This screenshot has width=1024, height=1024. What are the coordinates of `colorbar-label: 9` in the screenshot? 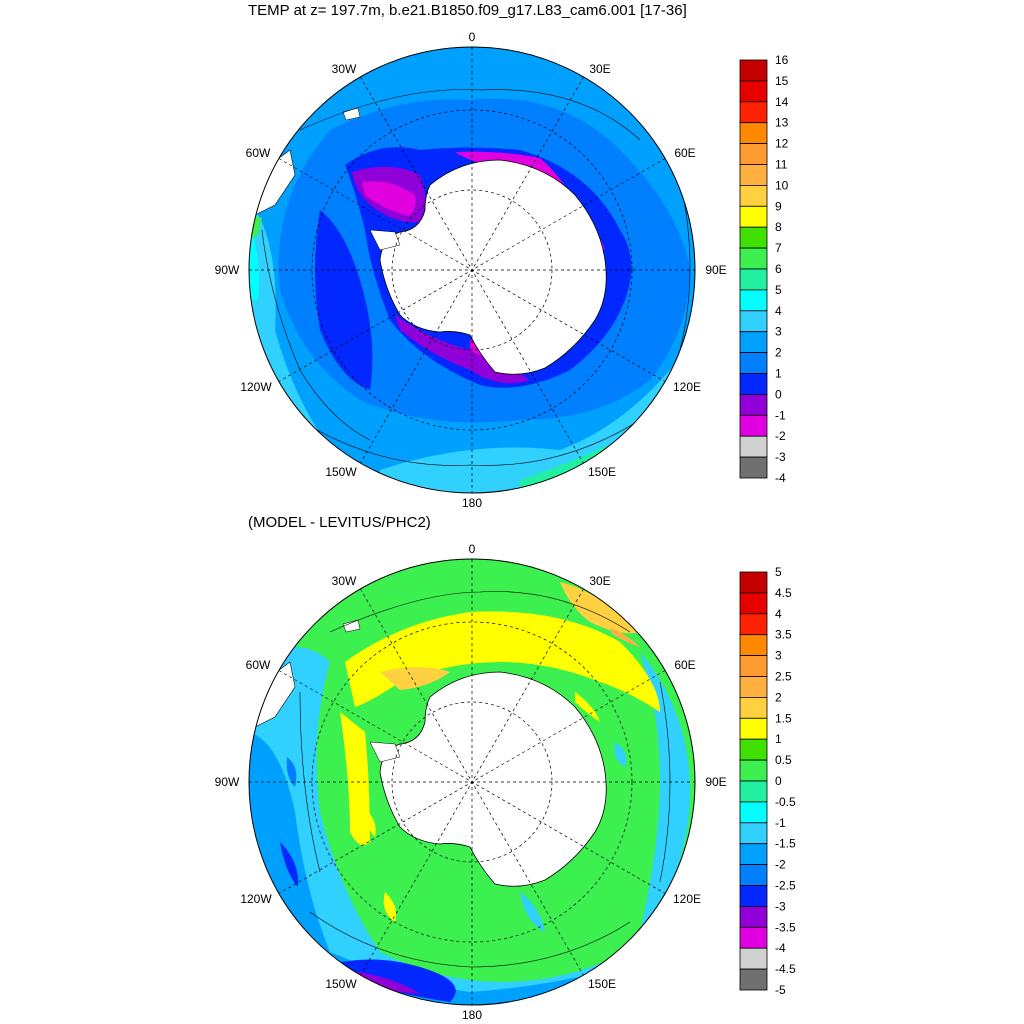 It's located at (778, 206).